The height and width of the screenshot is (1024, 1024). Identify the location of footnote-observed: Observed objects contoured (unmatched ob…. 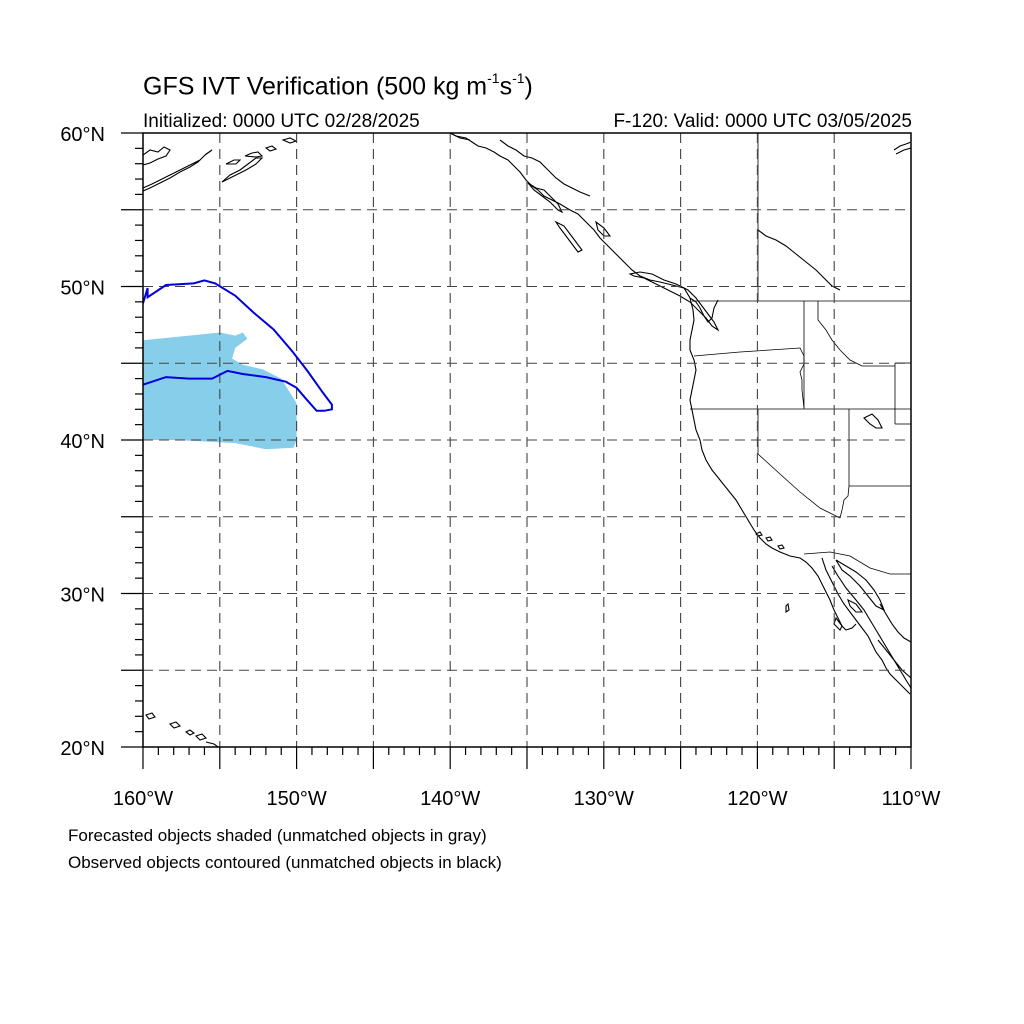
(285, 862).